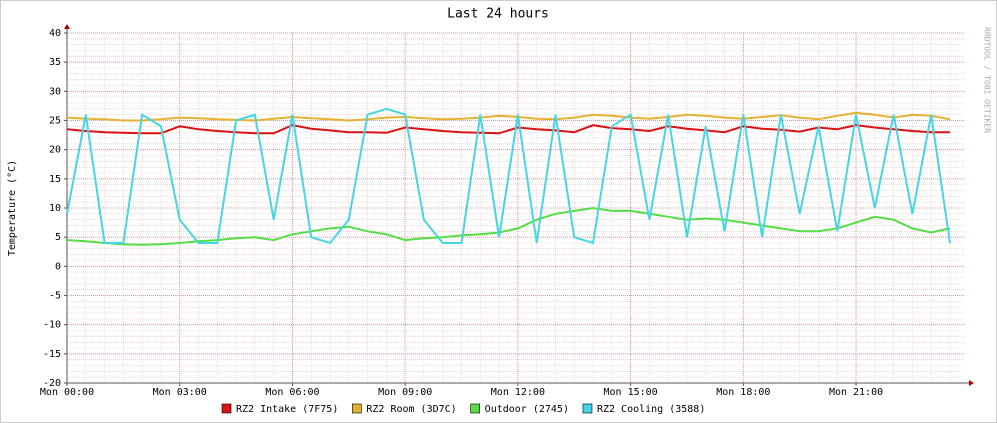 This screenshot has height=423, width=997. Describe the element at coordinates (527, 409) in the screenshot. I see `legend-label: Outdoor (2745)` at that location.